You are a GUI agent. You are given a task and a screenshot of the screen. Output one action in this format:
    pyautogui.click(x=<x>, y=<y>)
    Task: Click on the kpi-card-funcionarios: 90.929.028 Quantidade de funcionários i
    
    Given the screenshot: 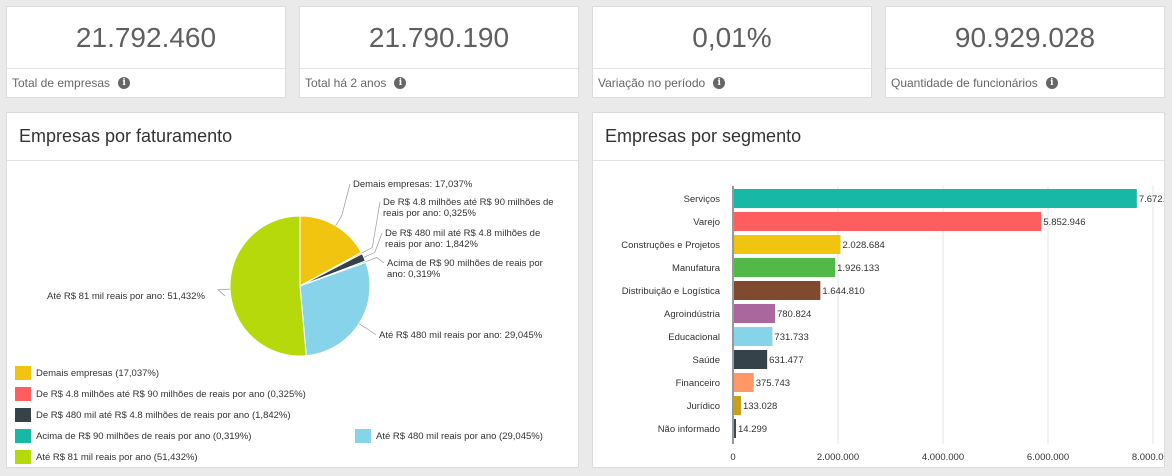 What is the action you would take?
    pyautogui.click(x=1025, y=52)
    